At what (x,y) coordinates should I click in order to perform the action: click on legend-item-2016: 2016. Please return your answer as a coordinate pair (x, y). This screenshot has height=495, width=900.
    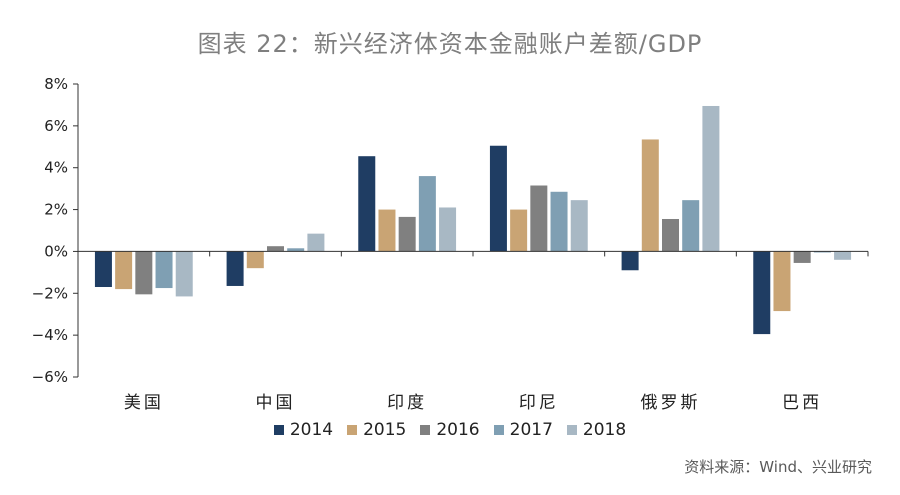
    Looking at the image, I should click on (450, 430).